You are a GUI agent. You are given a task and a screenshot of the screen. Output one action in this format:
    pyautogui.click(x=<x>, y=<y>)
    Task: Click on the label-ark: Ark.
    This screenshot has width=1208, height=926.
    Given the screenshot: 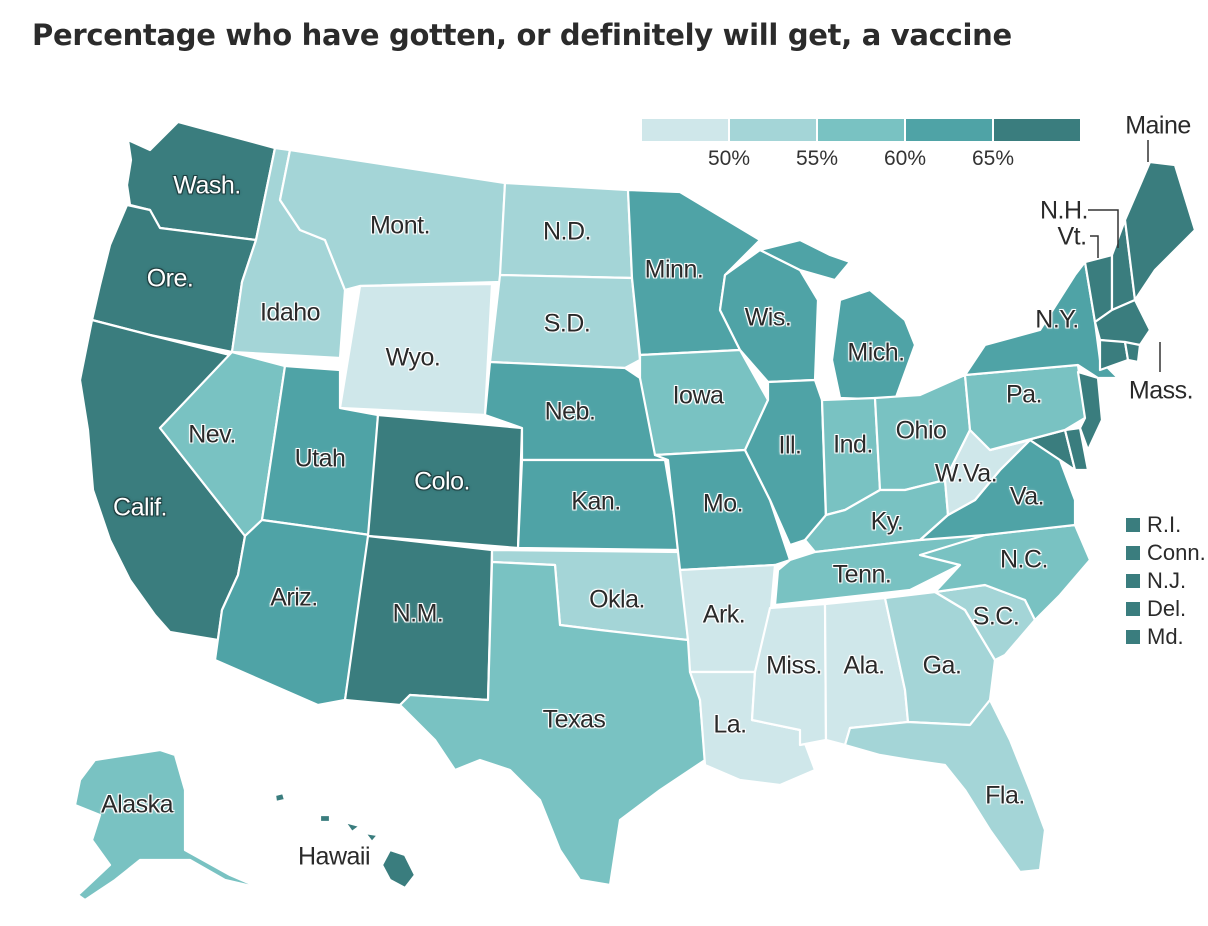 What is the action you would take?
    pyautogui.click(x=724, y=614)
    